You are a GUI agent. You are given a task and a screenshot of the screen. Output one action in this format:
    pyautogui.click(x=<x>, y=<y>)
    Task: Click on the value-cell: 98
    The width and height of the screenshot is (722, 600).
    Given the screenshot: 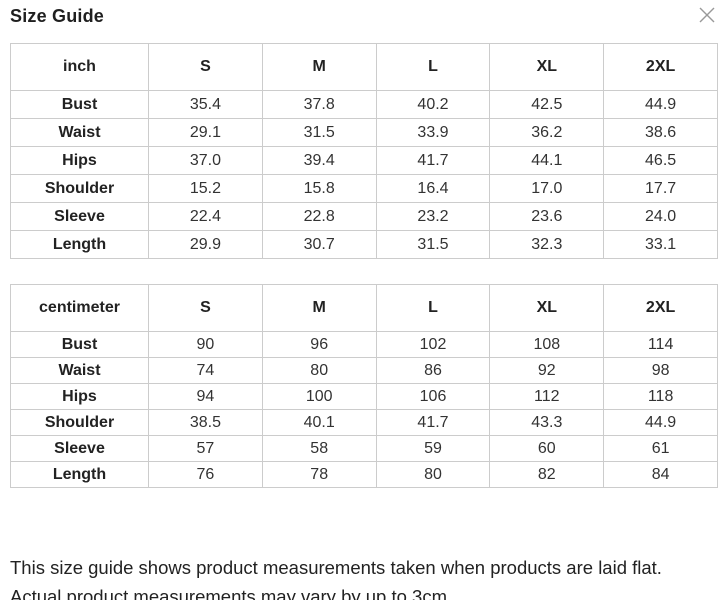 What is the action you would take?
    pyautogui.click(x=660, y=370)
    